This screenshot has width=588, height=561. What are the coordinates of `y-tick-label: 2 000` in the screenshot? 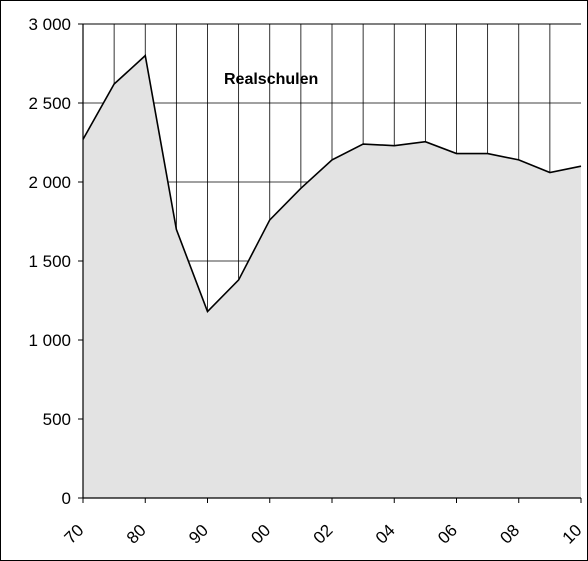 It's located at (49, 182).